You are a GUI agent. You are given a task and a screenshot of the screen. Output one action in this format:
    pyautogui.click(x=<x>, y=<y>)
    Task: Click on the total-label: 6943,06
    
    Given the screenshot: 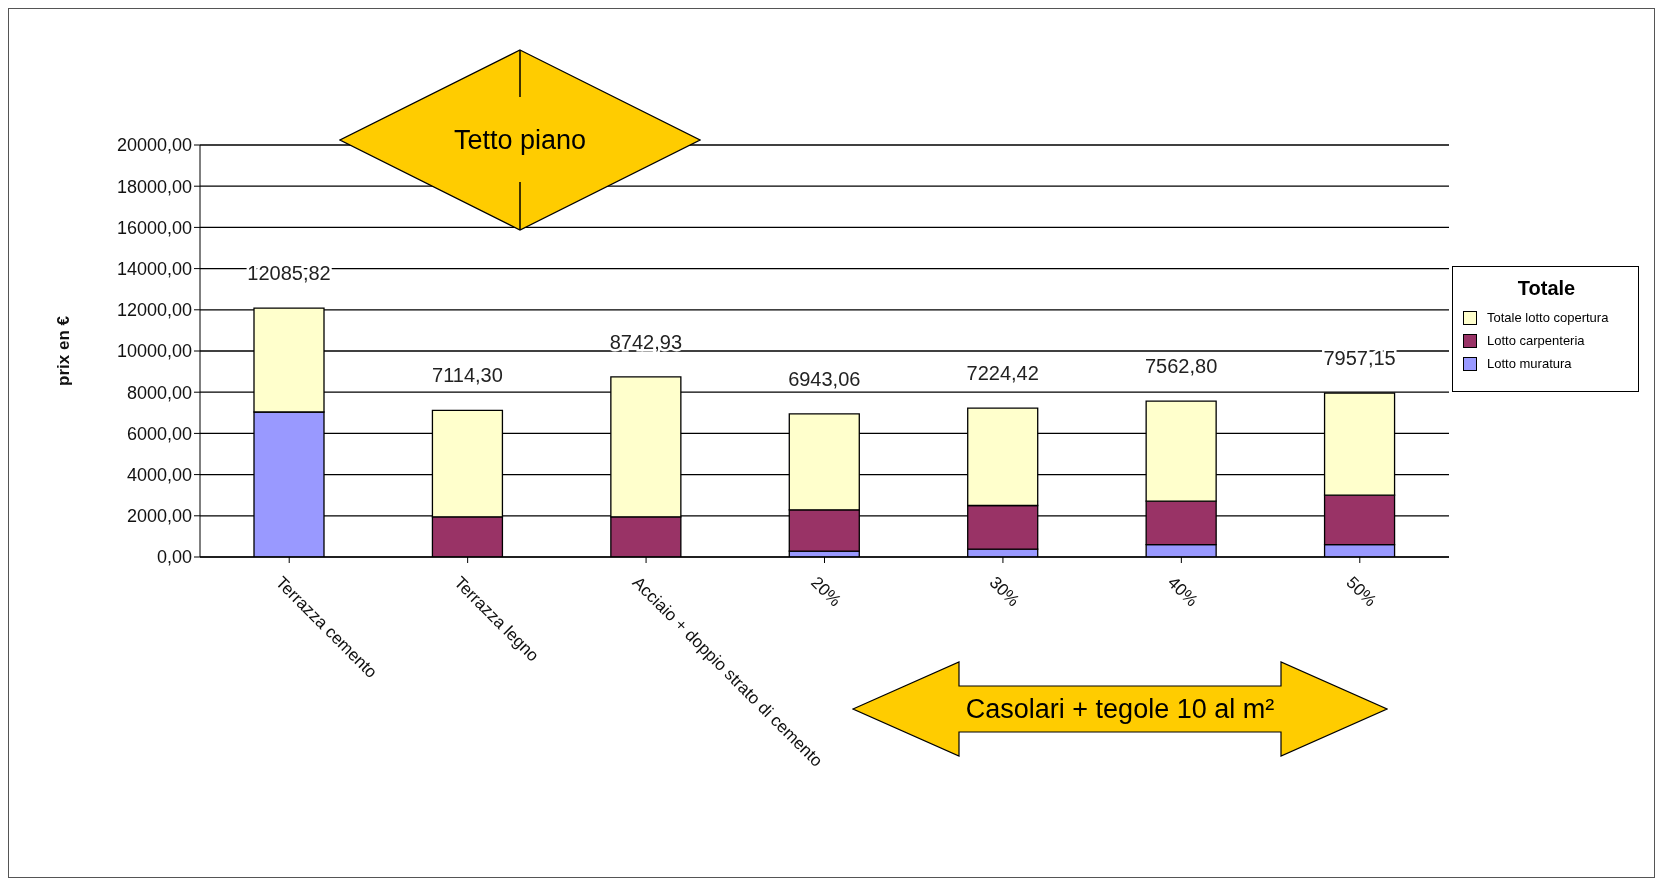 What is the action you would take?
    pyautogui.click(x=824, y=378)
    